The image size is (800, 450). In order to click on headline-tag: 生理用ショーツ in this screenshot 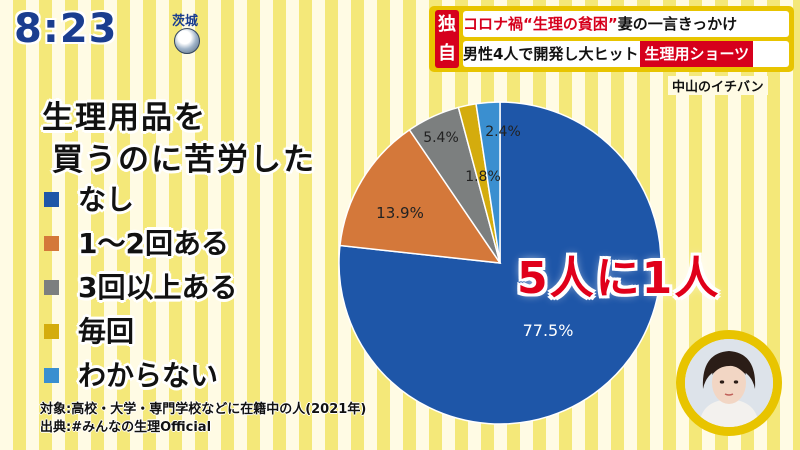, I will do `click(697, 54)`.